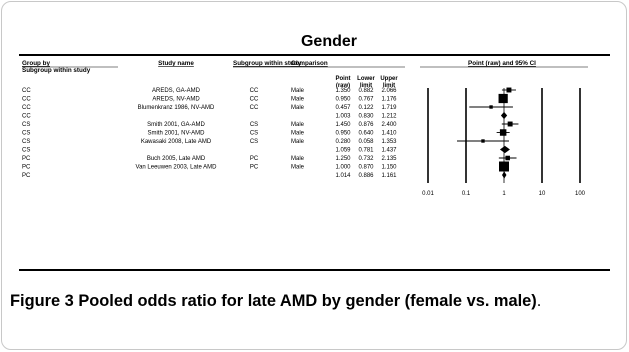 Image resolution: width=629 pixels, height=352 pixels. Describe the element at coordinates (389, 176) in the screenshot. I see `row-upper: 1.161` at that location.